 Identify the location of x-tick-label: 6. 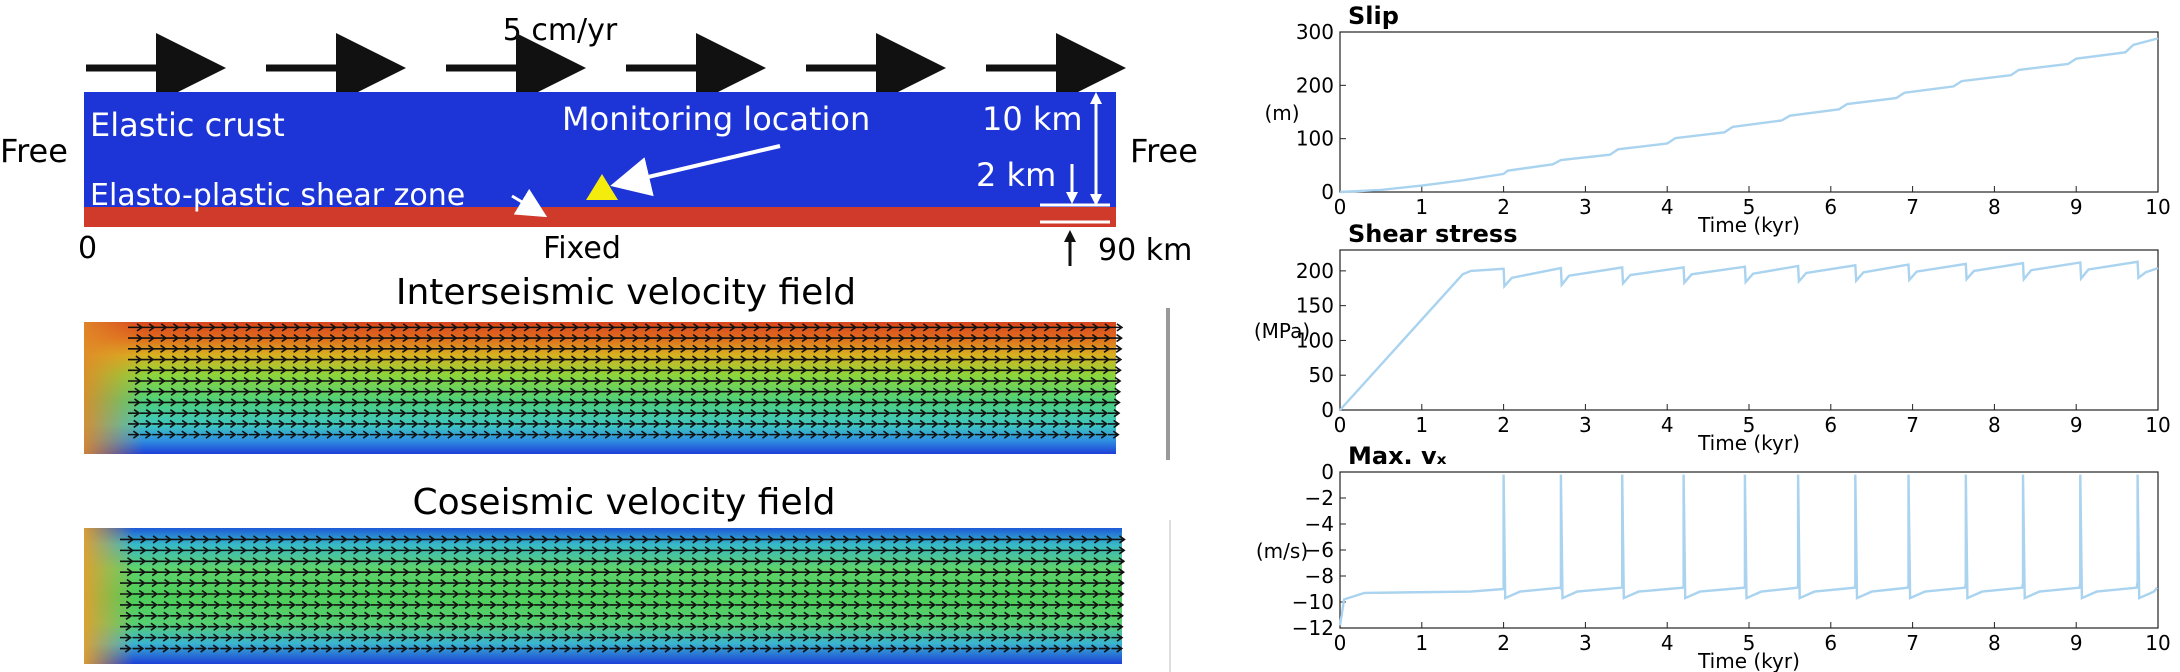
(1830, 643).